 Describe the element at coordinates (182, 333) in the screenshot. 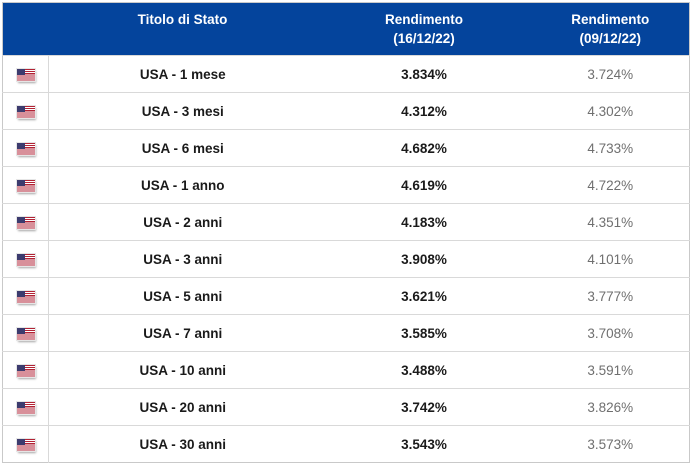

I see `bond-name: USA - 7 anni` at that location.